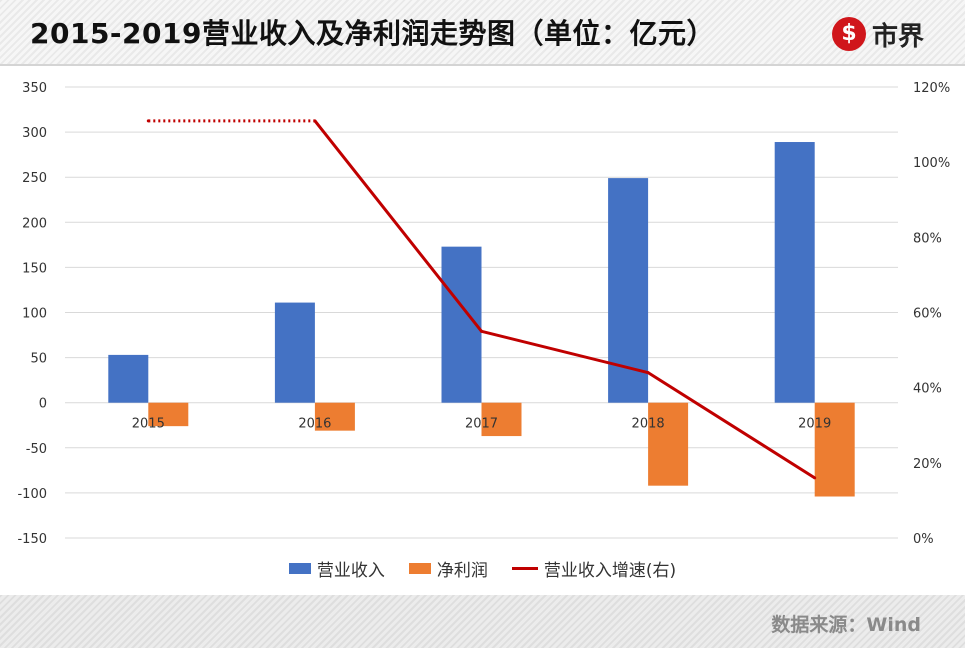  Describe the element at coordinates (350, 571) in the screenshot. I see `legend-label-revenue: 营业收入` at that location.